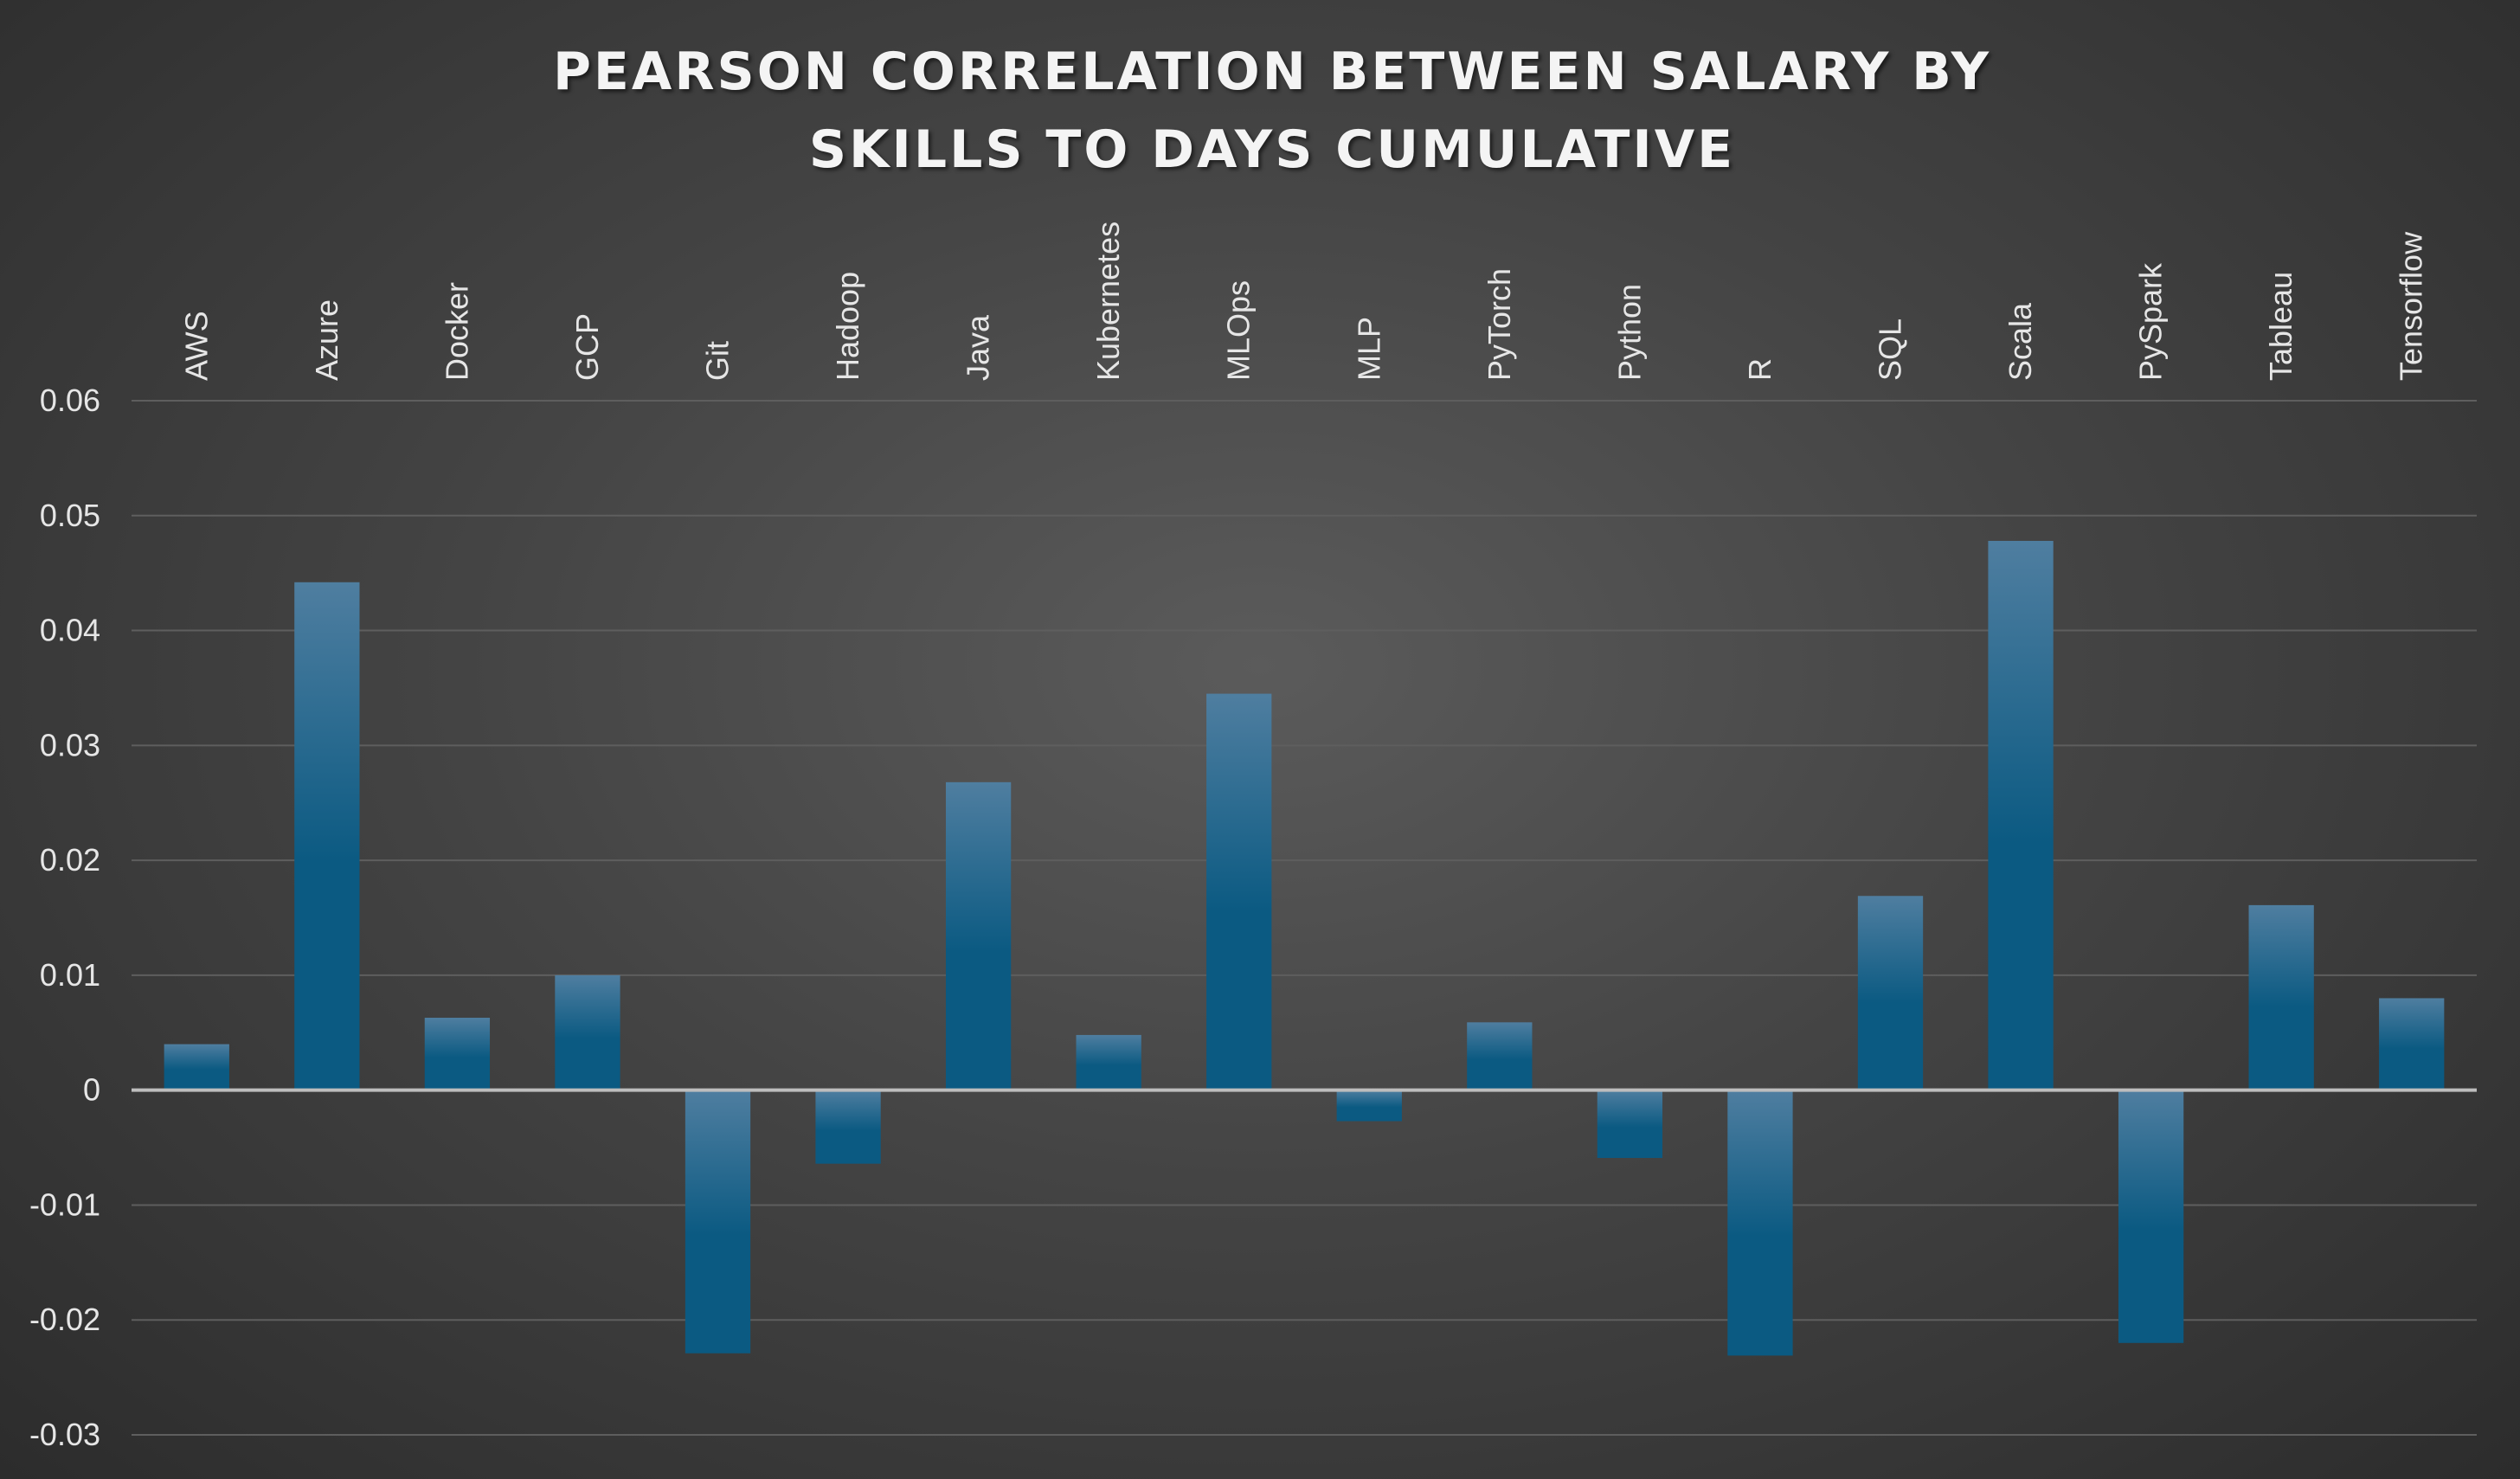 Image resolution: width=2520 pixels, height=1479 pixels. What do you see at coordinates (457, 1054) in the screenshot?
I see `bar-docker` at bounding box center [457, 1054].